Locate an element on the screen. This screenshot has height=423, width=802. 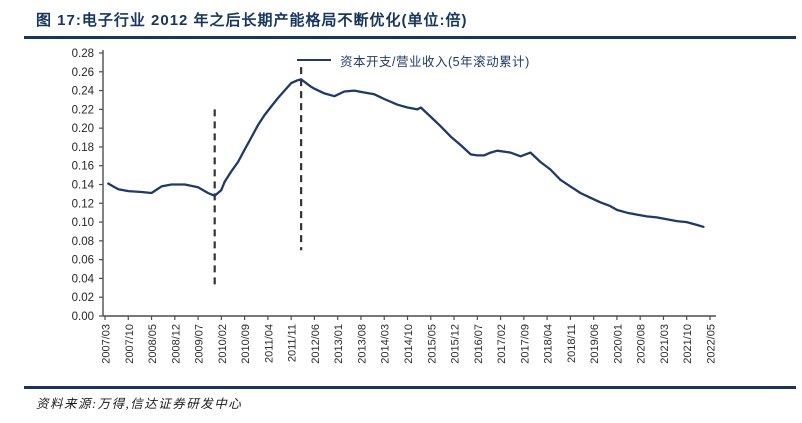
x-tick-label: 2007/10 is located at coordinates (130, 344).